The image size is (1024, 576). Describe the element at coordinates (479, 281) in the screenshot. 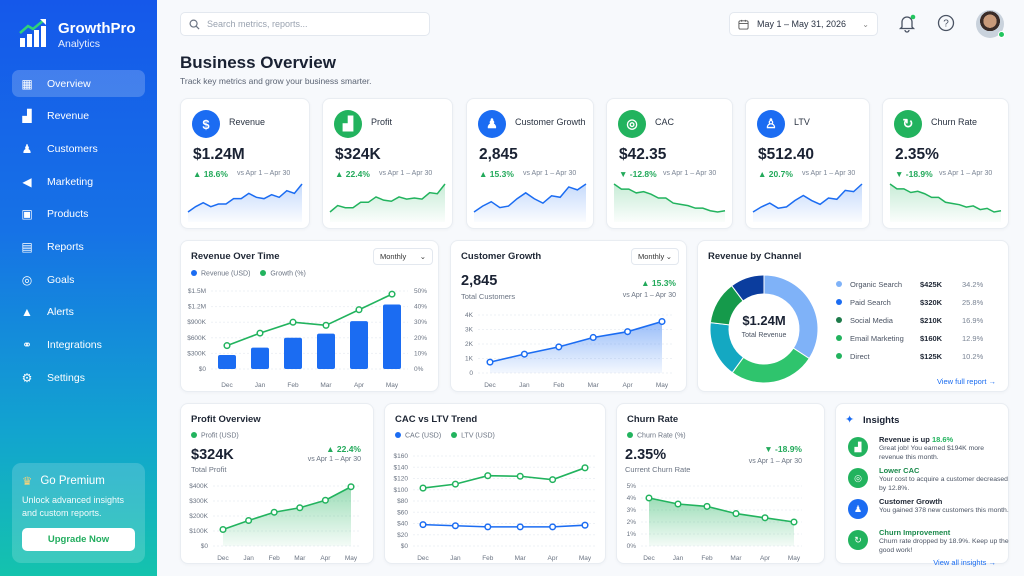

I see `total-customers-value: 2,845` at that location.